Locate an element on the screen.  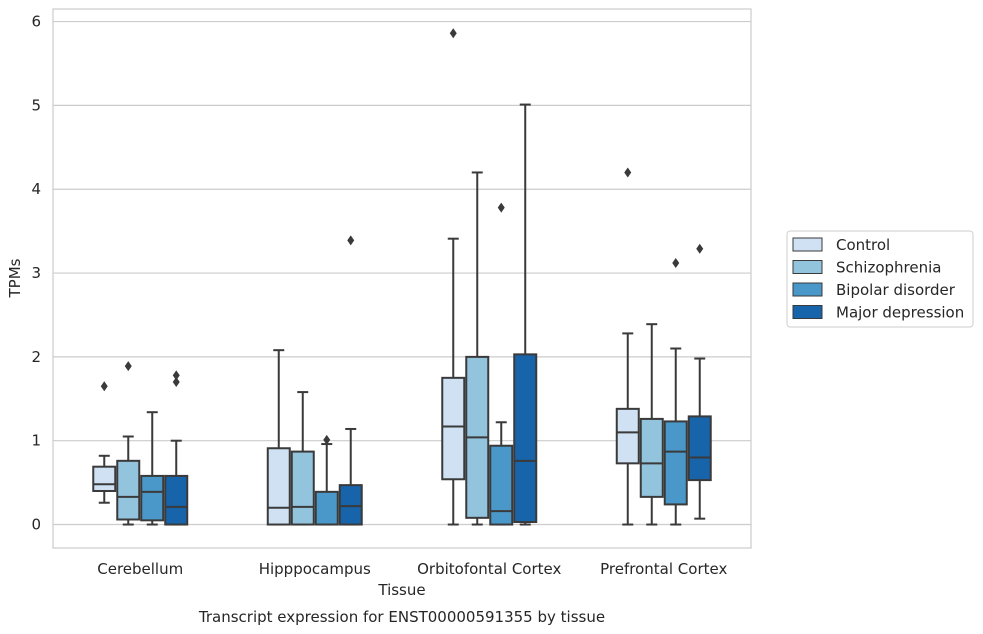
x-tick-label: Prefrontal Cortex is located at coordinates (663, 569).